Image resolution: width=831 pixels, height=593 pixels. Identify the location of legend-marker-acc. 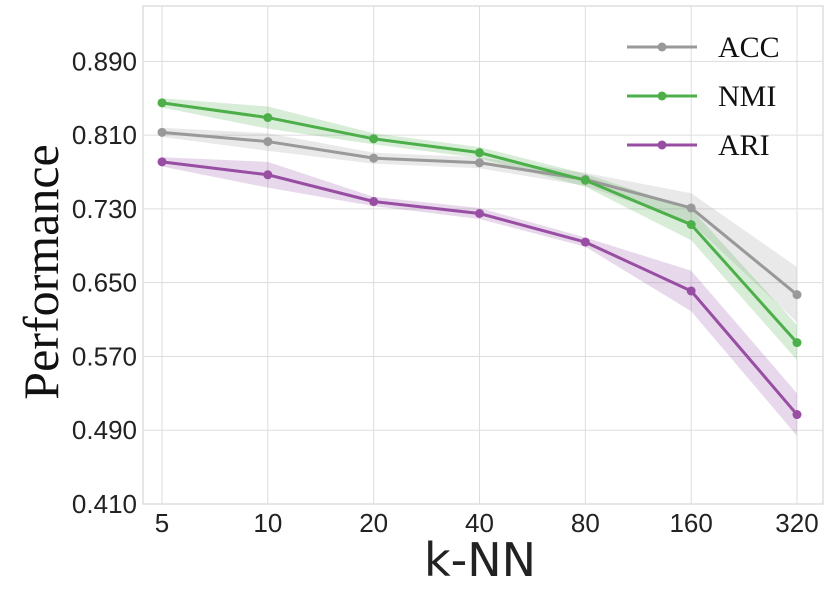
(662, 47).